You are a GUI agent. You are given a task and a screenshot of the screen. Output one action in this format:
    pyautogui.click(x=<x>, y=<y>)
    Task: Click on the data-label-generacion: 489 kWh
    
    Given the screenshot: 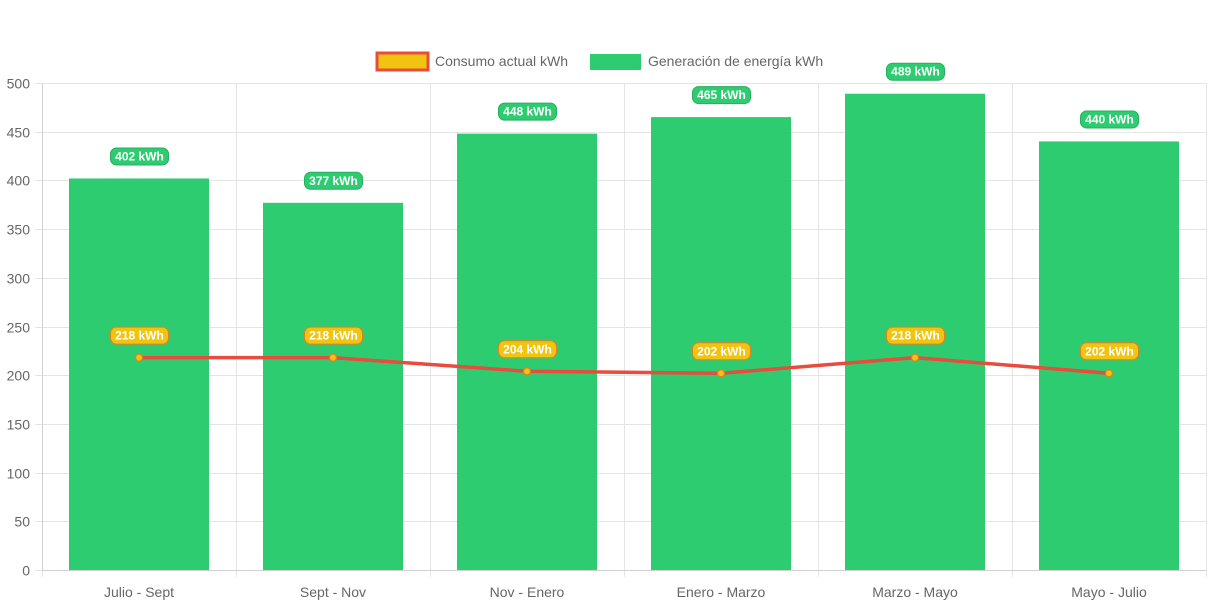 What is the action you would take?
    pyautogui.click(x=915, y=71)
    